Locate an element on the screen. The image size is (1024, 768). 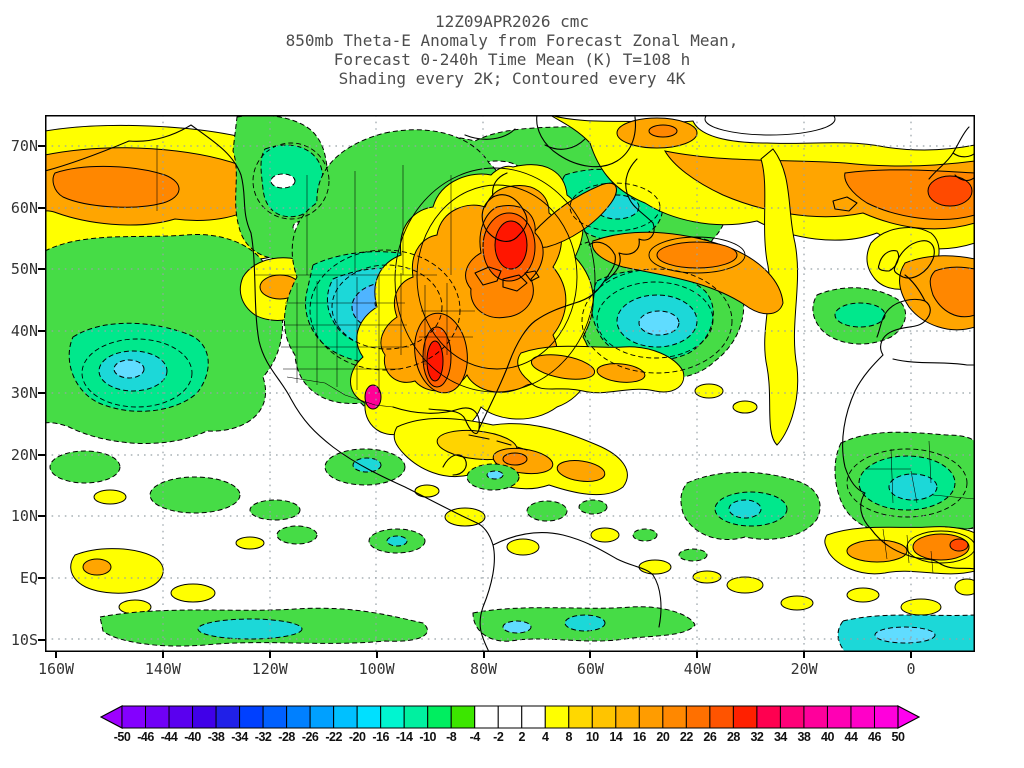
lon-tick-label: 80W is located at coordinates (483, 669).